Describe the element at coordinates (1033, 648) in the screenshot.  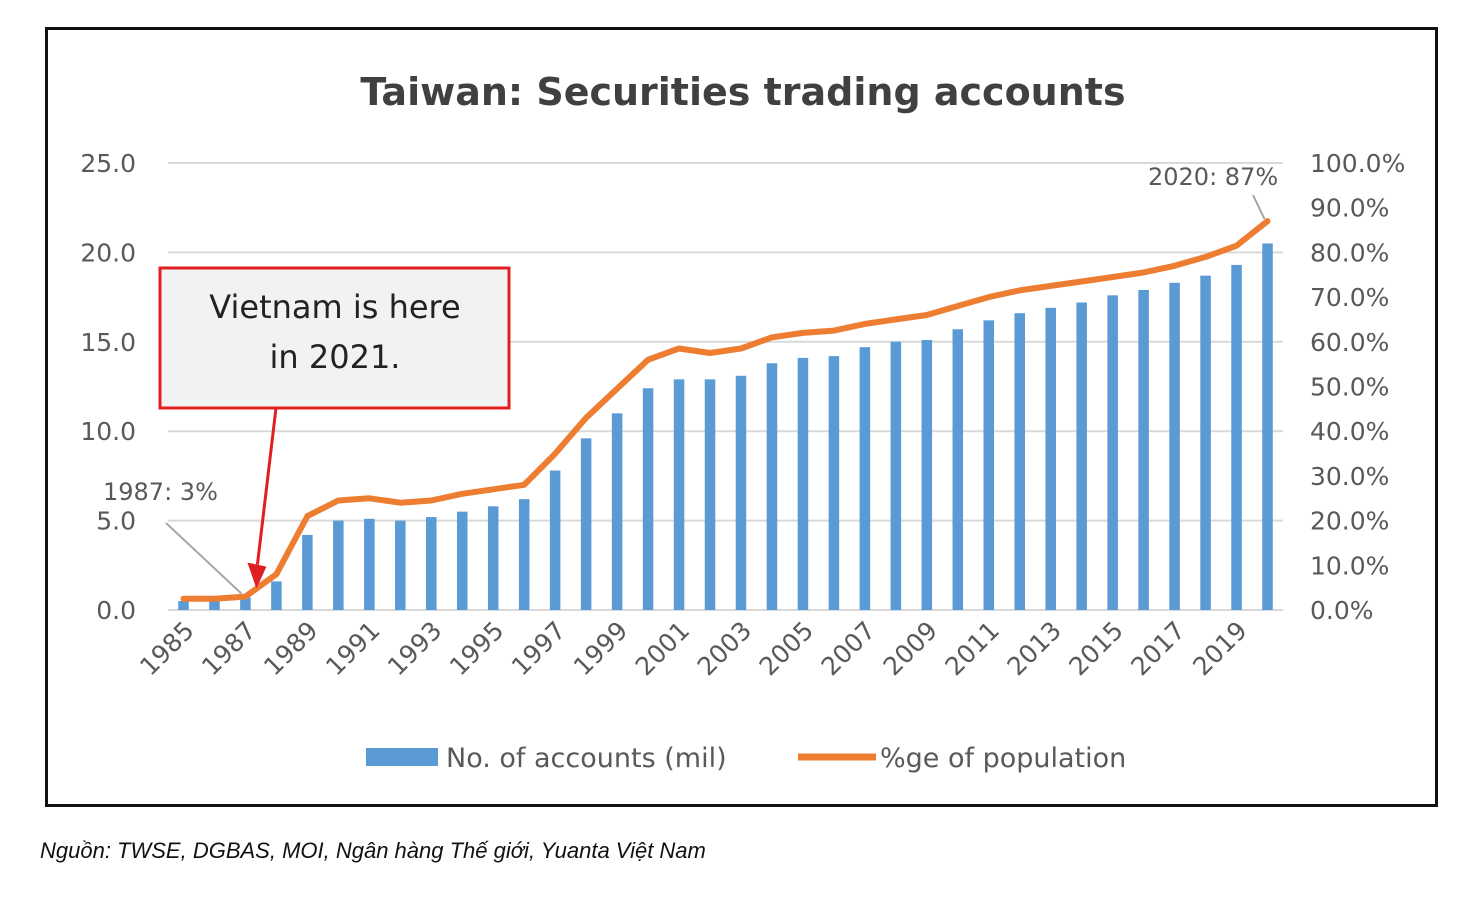
I see `x-tick-label: 2013` at that location.